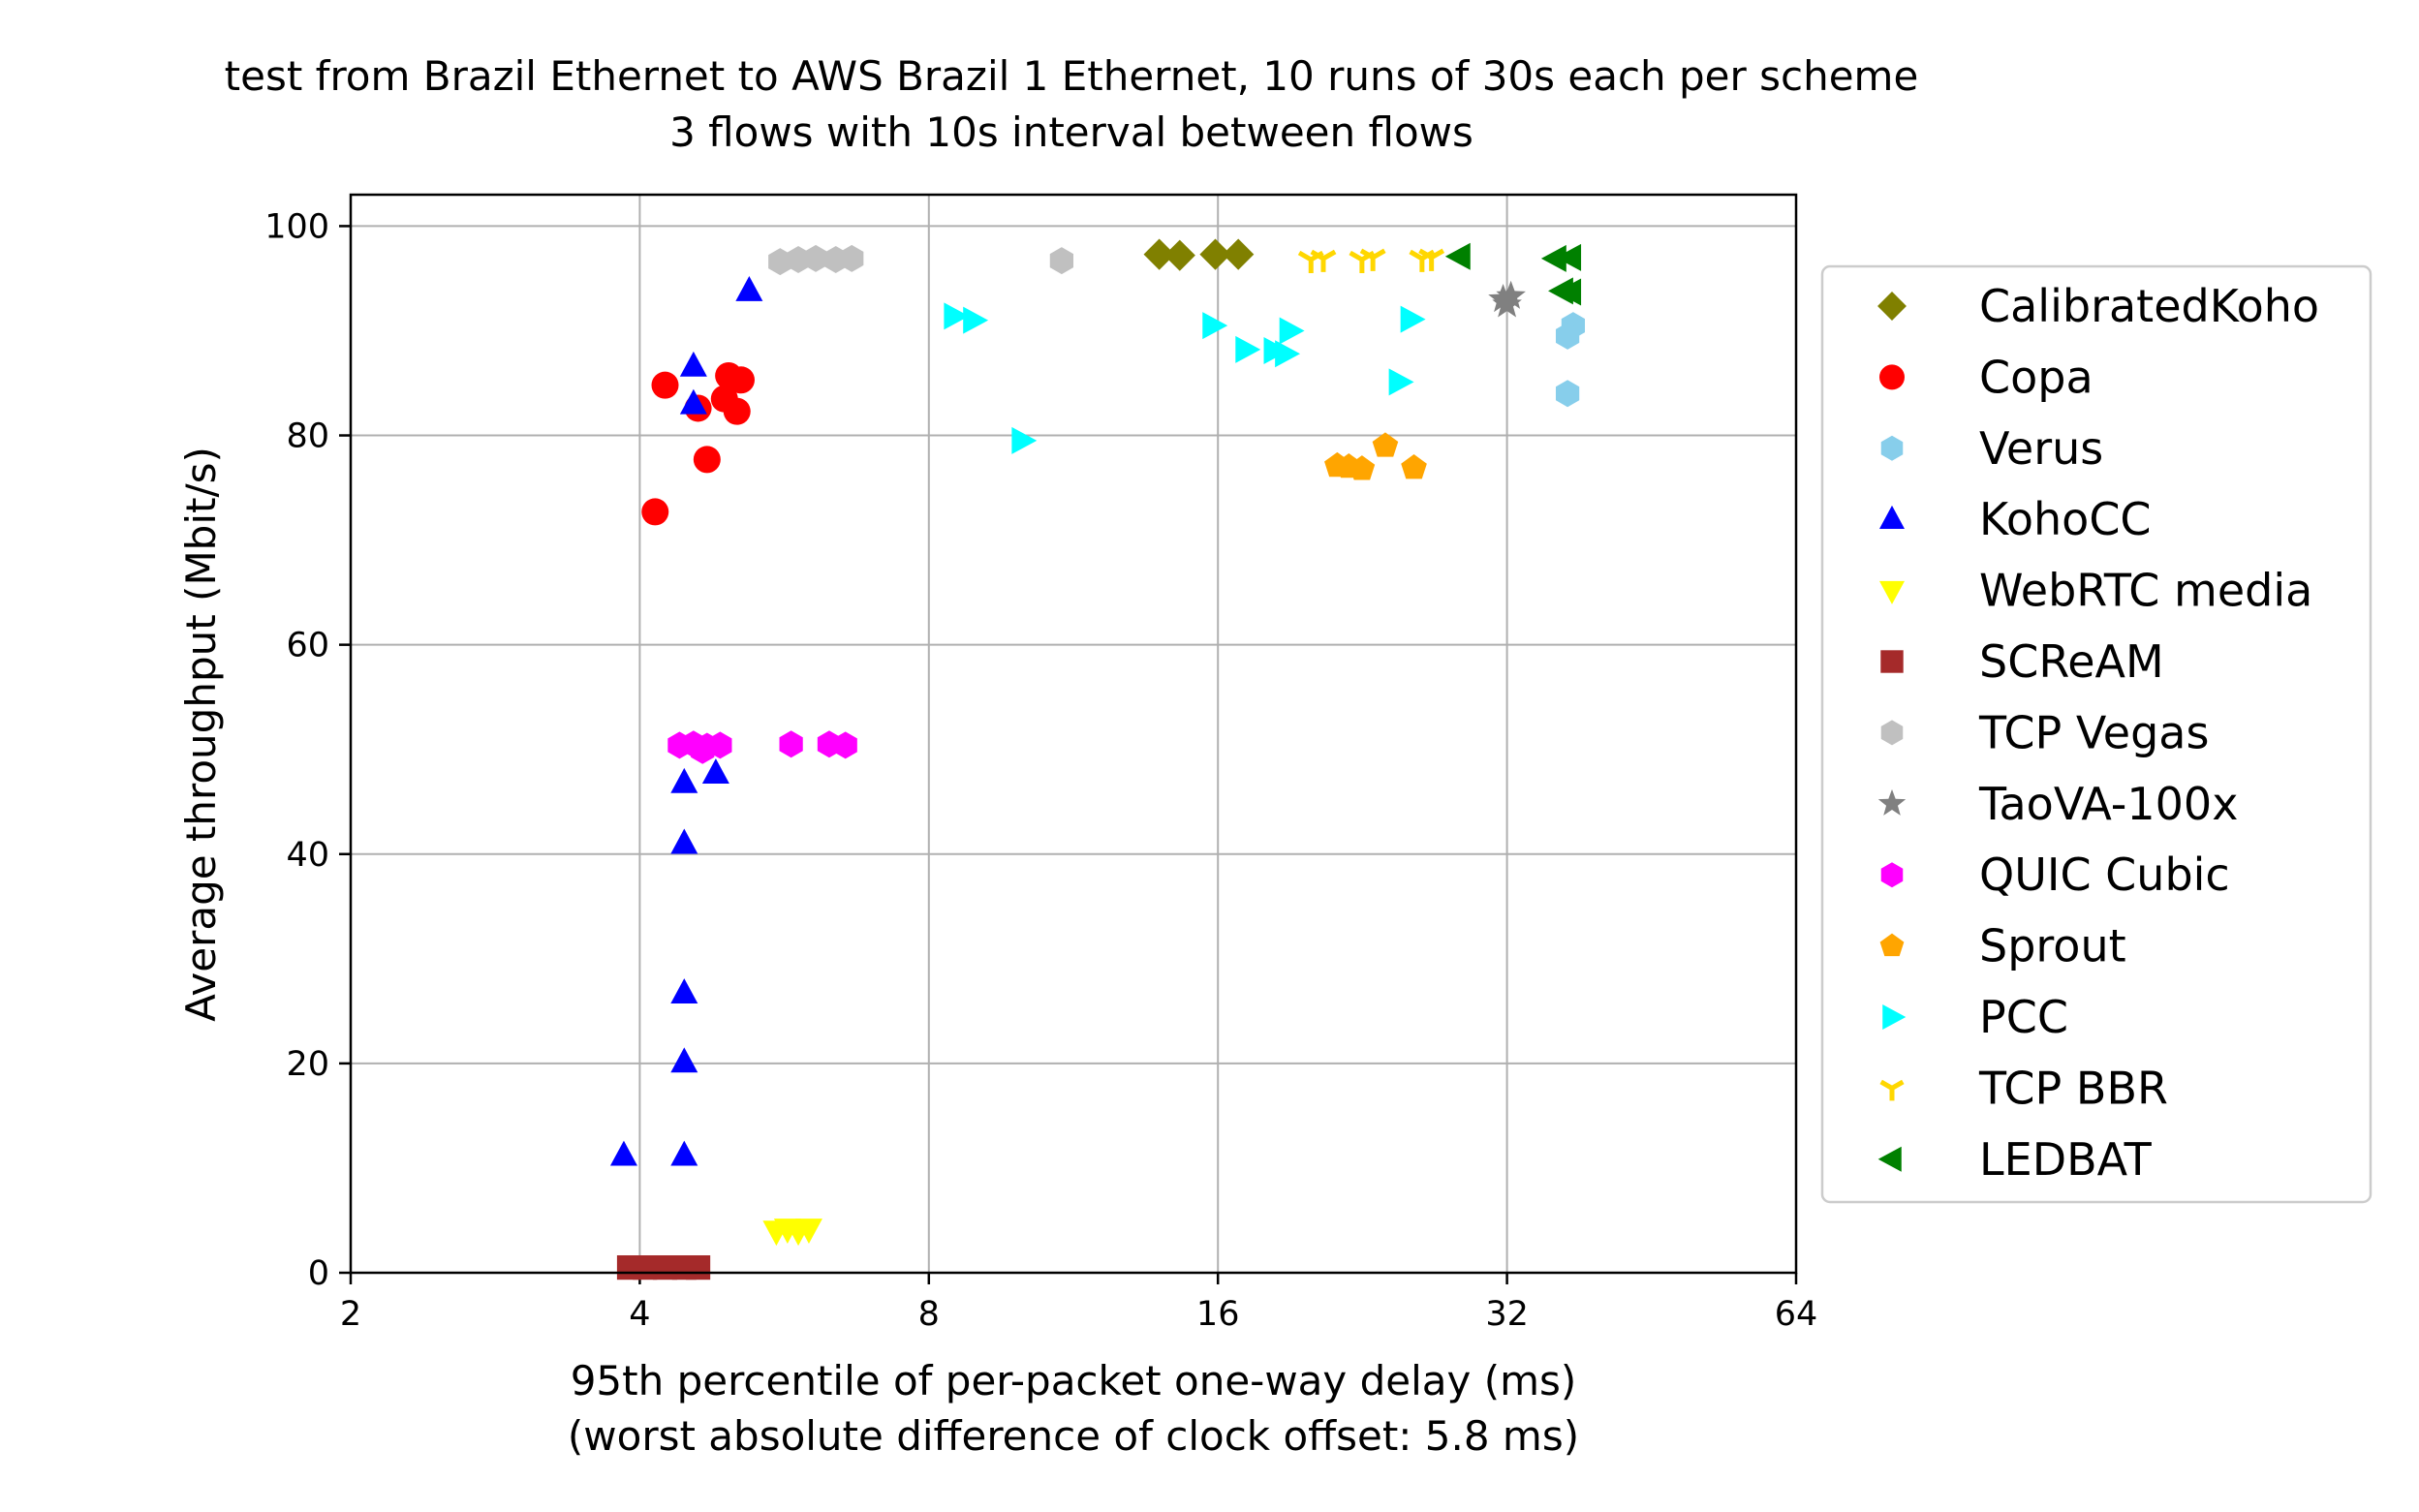  Describe the element at coordinates (639, 1315) in the screenshot. I see `x-tick-label: 4` at that location.